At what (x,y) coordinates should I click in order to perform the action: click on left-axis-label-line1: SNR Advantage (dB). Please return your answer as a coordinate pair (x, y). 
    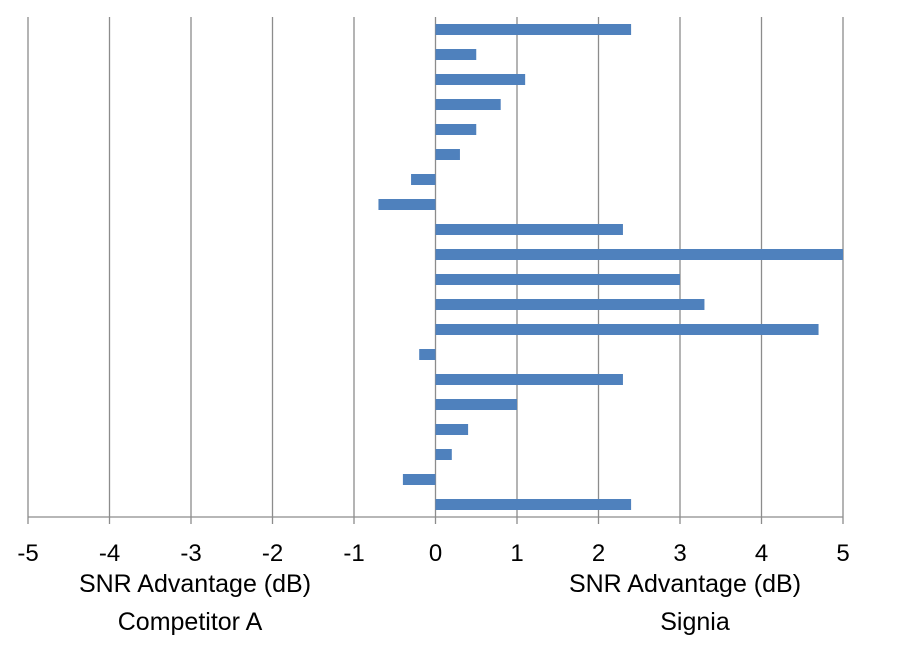
    Looking at the image, I should click on (195, 584).